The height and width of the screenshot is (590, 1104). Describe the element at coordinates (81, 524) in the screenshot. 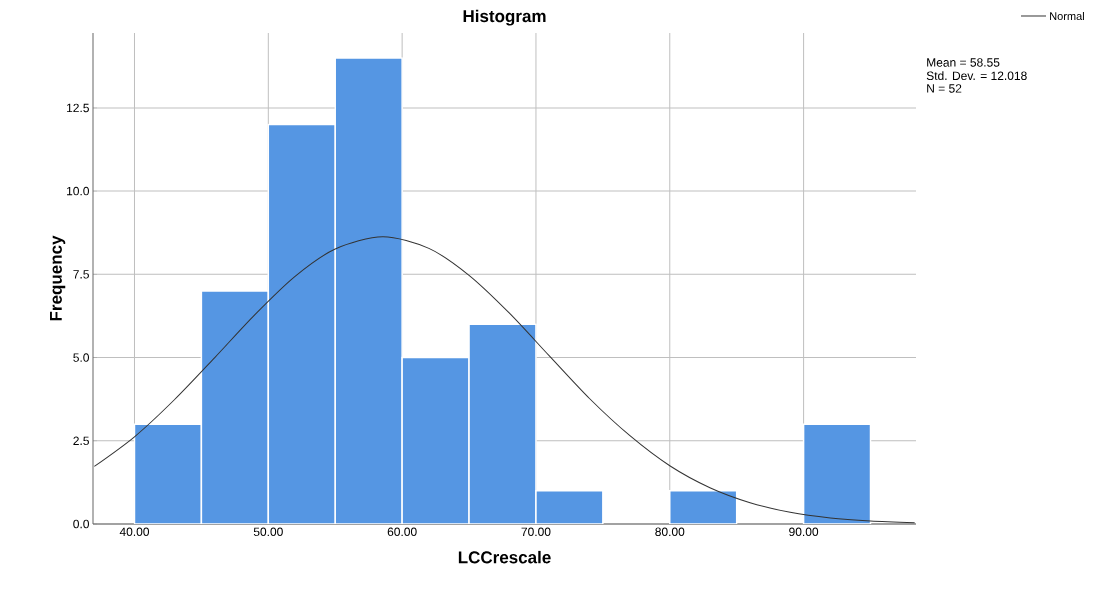

I see `y-tick-label: 0.0` at that location.